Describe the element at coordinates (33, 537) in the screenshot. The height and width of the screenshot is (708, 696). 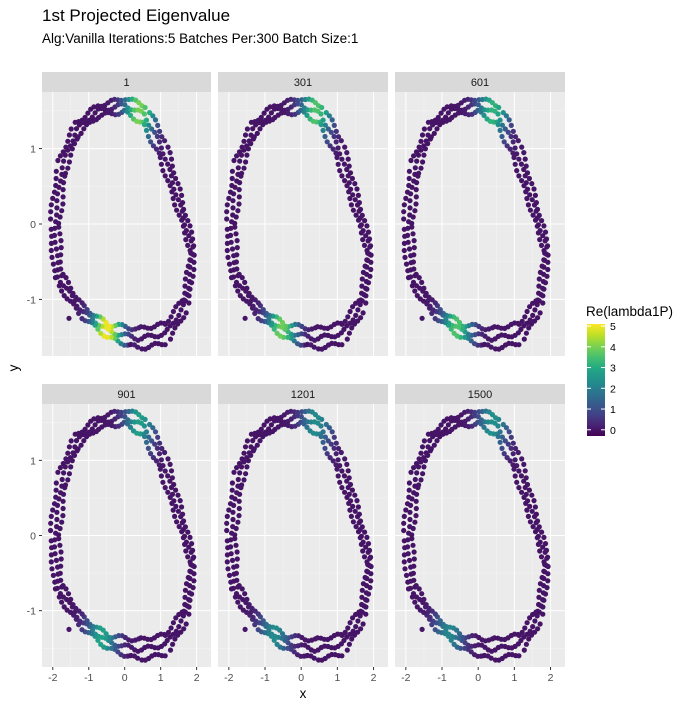
I see `y-tick-label: 0` at that location.